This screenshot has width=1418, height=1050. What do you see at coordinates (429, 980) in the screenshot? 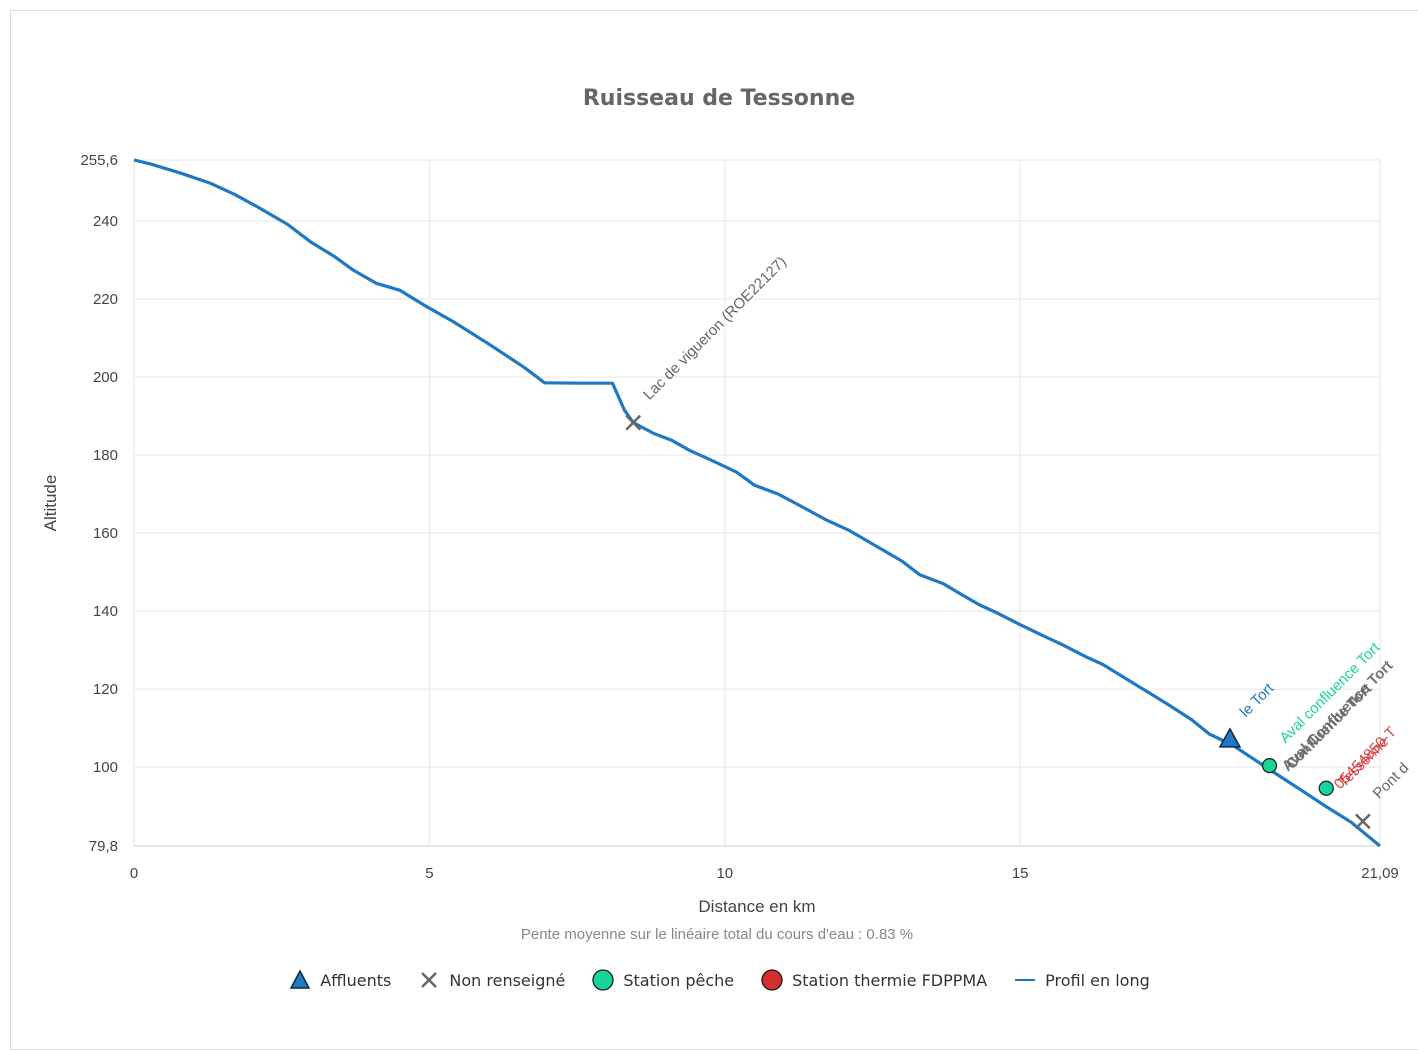
I see `cross-icon` at bounding box center [429, 980].